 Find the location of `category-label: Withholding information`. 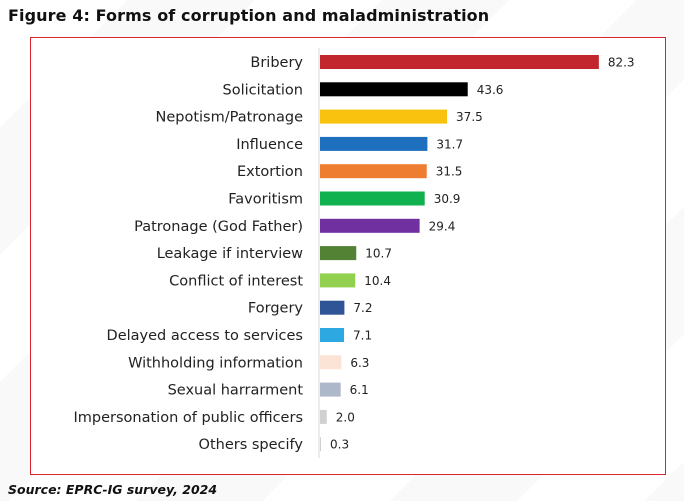

category-label: Withholding information is located at coordinates (215, 363).